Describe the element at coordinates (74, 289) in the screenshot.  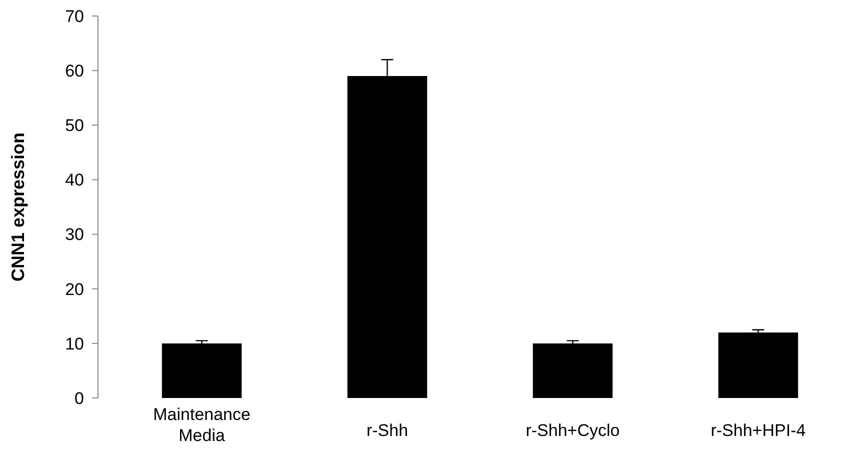
I see `y-tick-label: 20` at that location.